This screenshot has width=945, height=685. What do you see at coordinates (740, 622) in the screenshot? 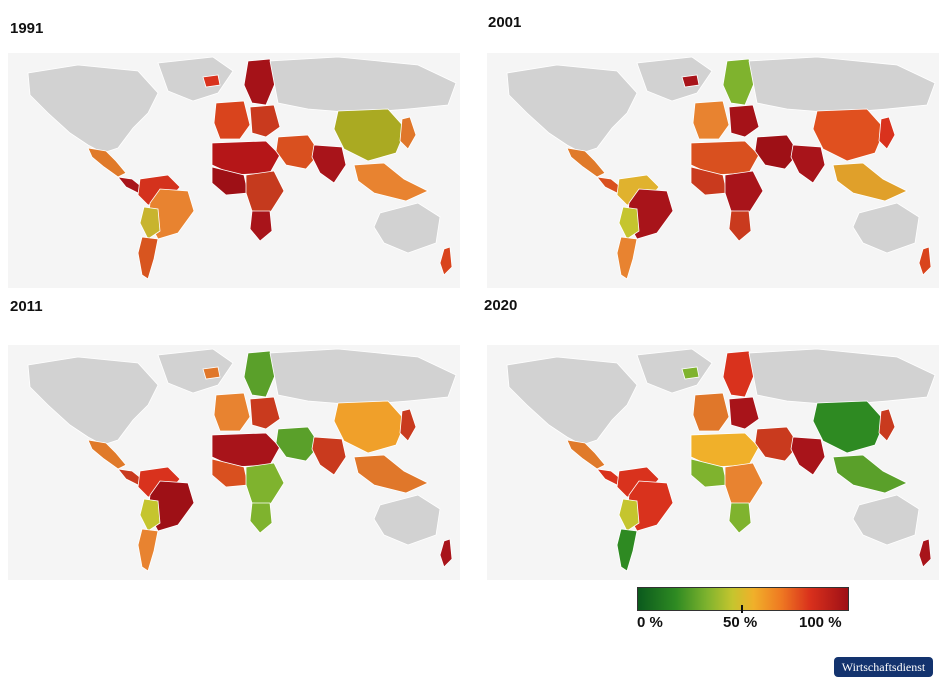
I see `legend-label-mid: 50 %` at bounding box center [740, 622].